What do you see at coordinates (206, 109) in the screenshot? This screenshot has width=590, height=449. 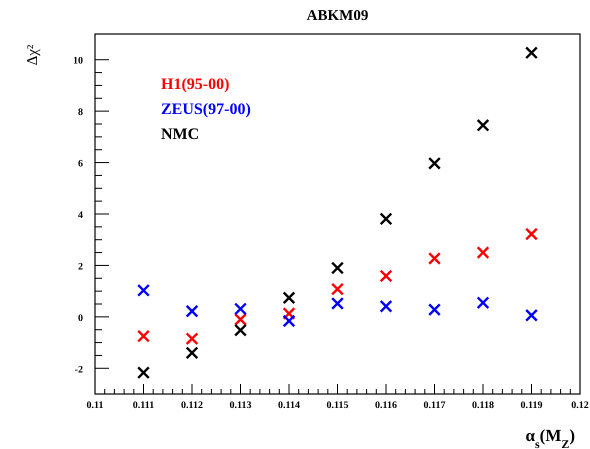 I see `text: ZEUS(97-00)` at bounding box center [206, 109].